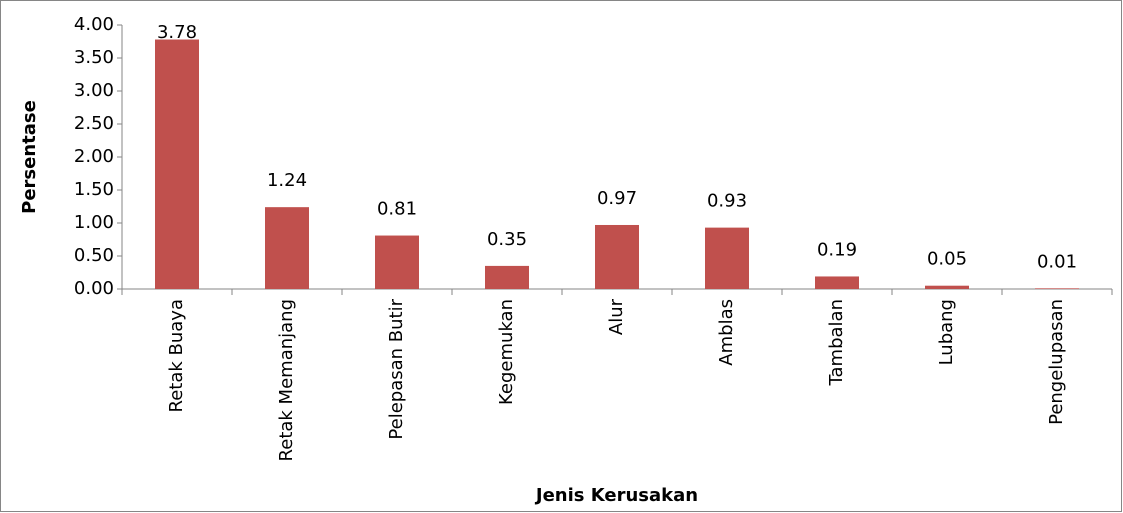 The height and width of the screenshot is (513, 1123). Describe the element at coordinates (94, 189) in the screenshot. I see `y-tick-label: 1.50` at that location.